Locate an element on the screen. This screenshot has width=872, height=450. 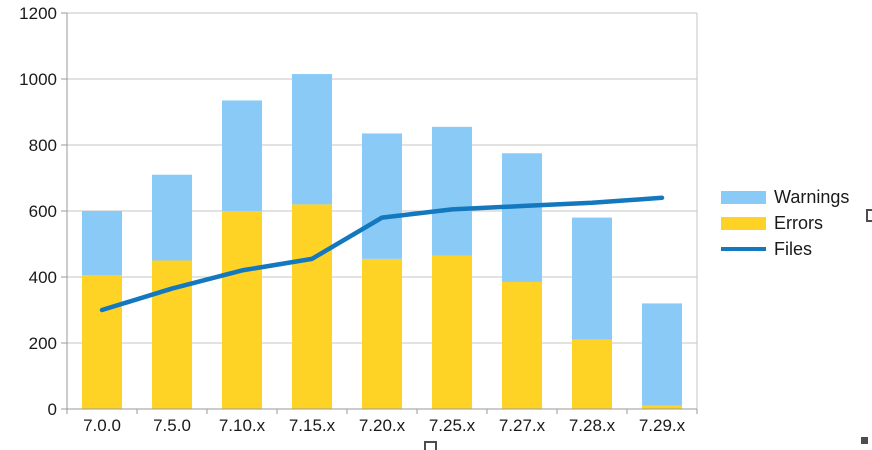
y-tick-label-1200: 1200 is located at coordinates (38, 13).